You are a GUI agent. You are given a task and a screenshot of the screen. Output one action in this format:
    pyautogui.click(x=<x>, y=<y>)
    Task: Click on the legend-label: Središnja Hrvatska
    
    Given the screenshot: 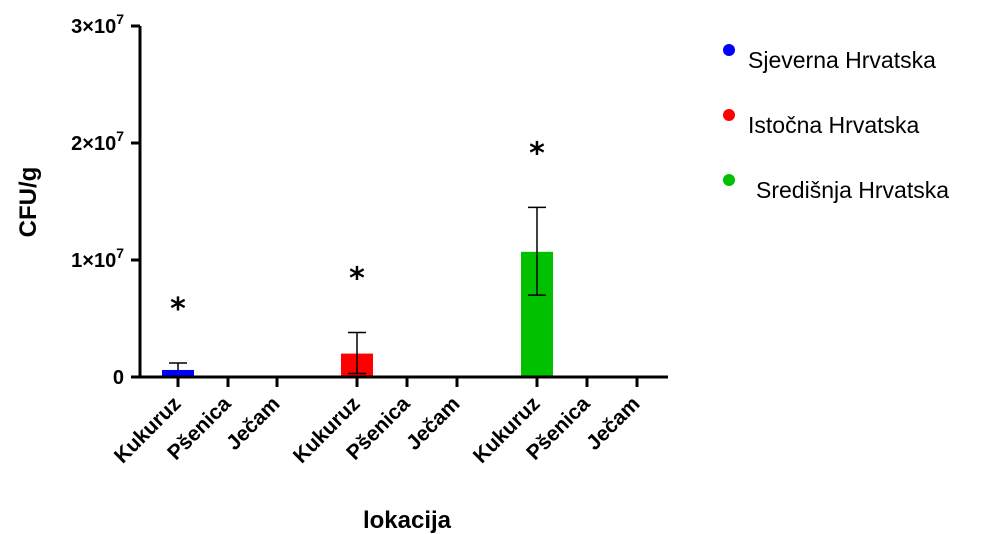 What is the action you would take?
    pyautogui.click(x=852, y=190)
    